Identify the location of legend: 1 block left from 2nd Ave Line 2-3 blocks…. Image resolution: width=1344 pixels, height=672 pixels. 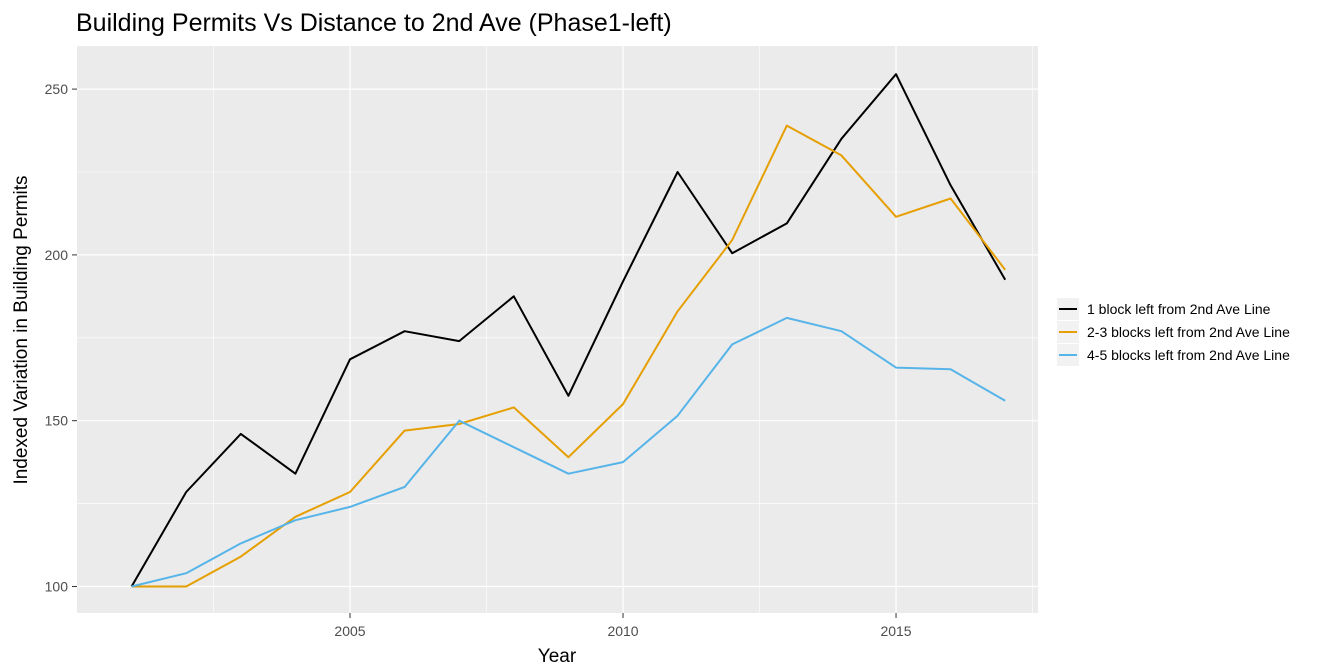
(1173, 332).